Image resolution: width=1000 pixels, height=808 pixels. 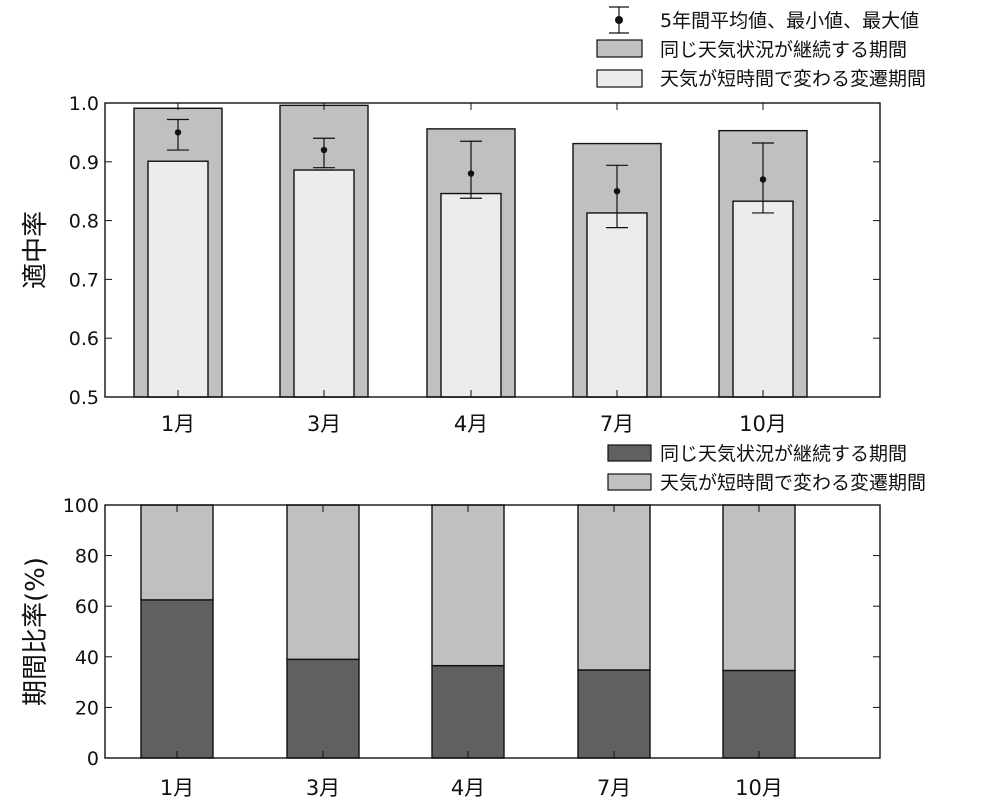 I want to click on y-tick-label: 1.0, so click(x=84, y=104).